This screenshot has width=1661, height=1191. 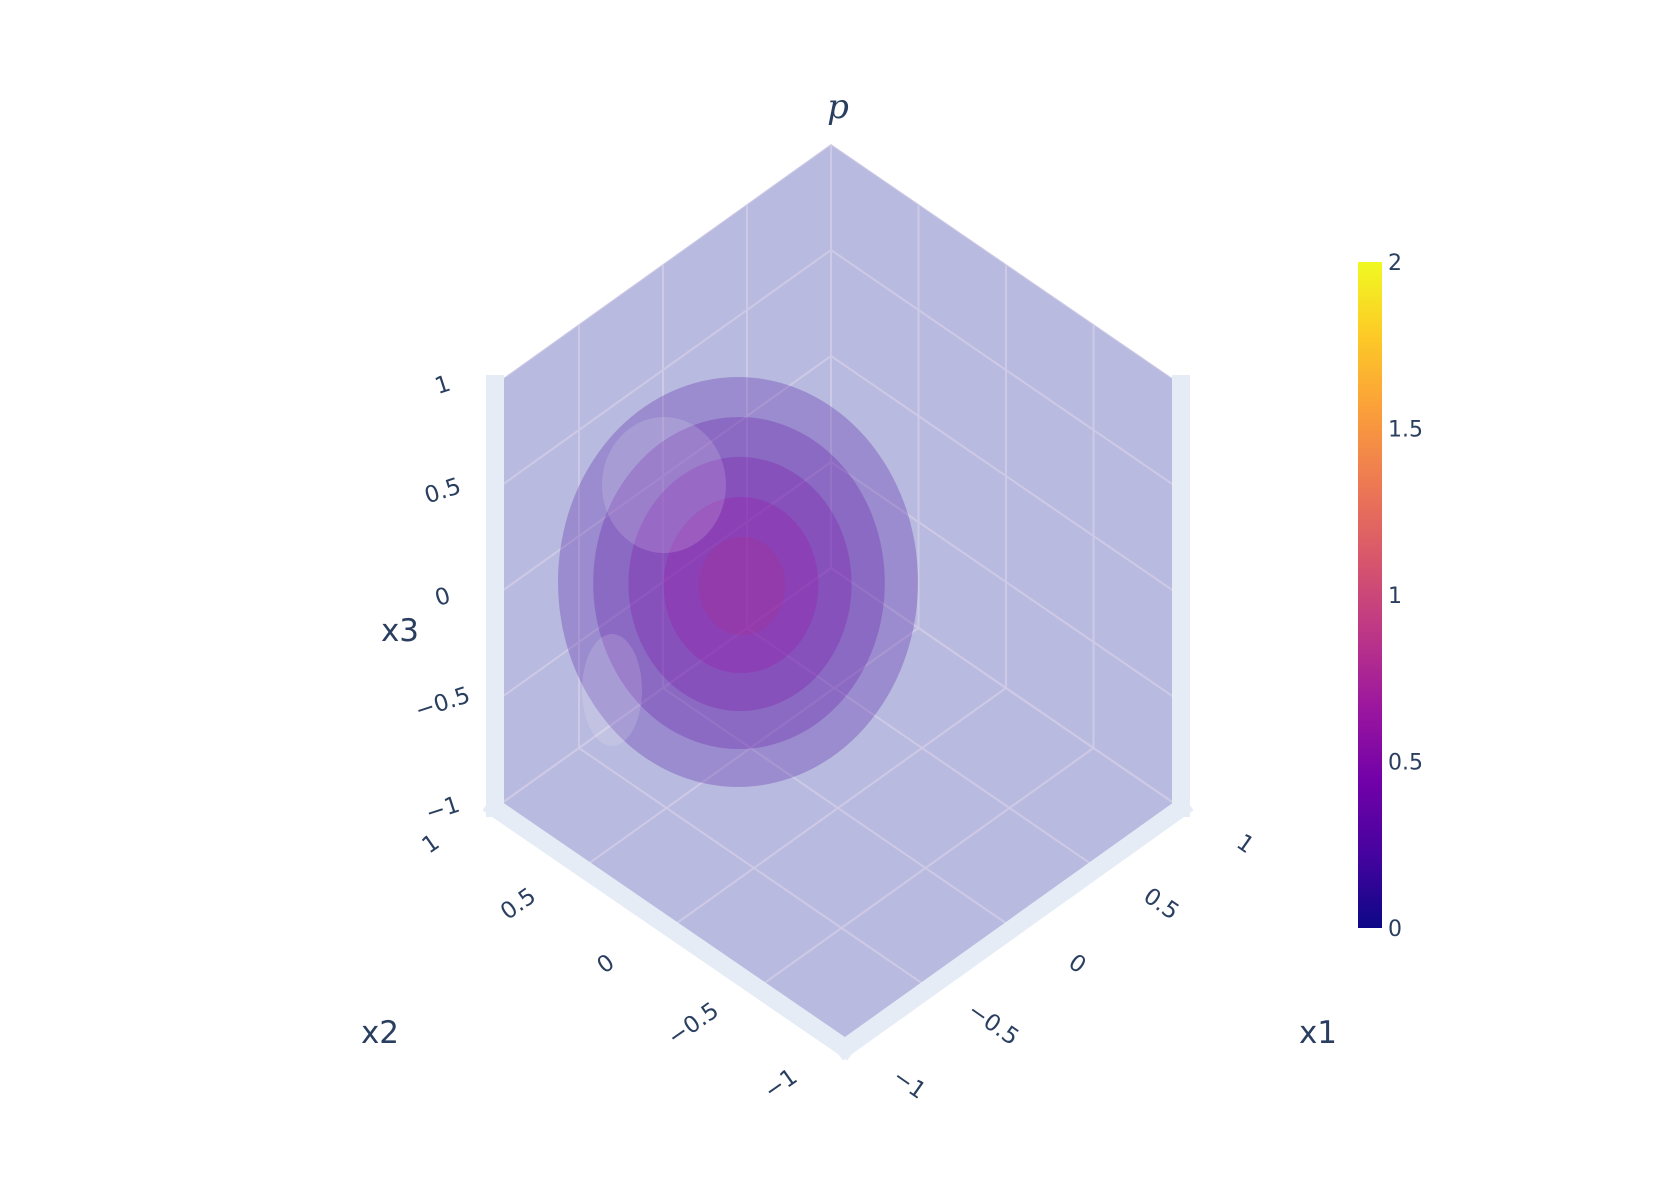 What do you see at coordinates (442, 703) in the screenshot?
I see `x3-tick-label: −0.5` at bounding box center [442, 703].